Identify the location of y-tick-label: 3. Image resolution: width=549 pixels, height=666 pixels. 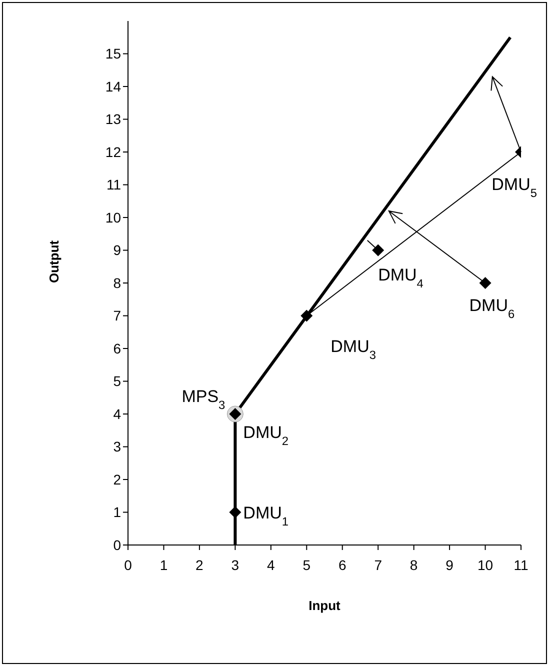
(117, 446).